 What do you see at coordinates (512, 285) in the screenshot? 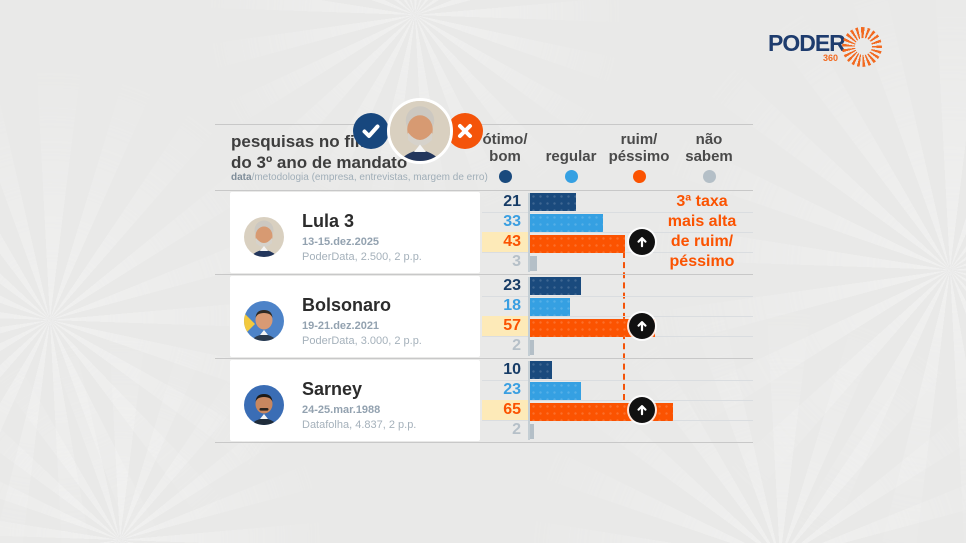
I see `value-otimo-bom: 23` at bounding box center [512, 285].